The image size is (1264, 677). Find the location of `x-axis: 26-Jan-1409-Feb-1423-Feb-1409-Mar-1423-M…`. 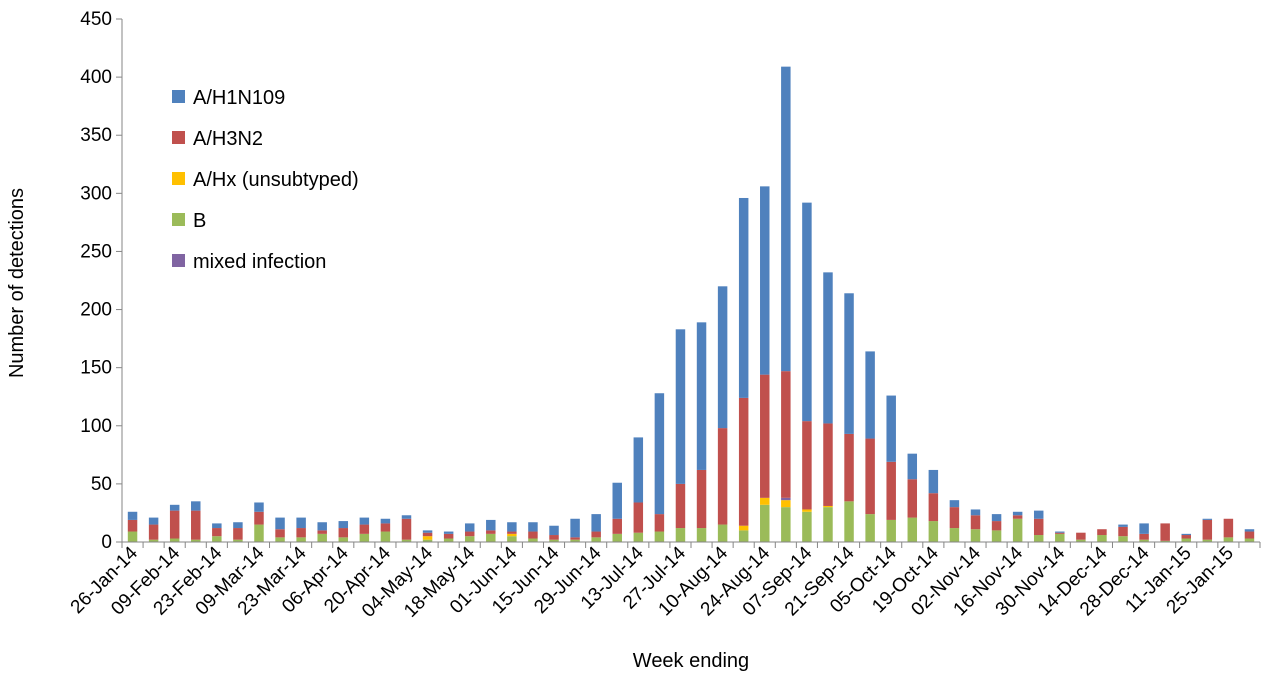

x-axis: 26-Jan-1409-Feb-1423-Feb-1409-Mar-1423-M… is located at coordinates (664, 581).